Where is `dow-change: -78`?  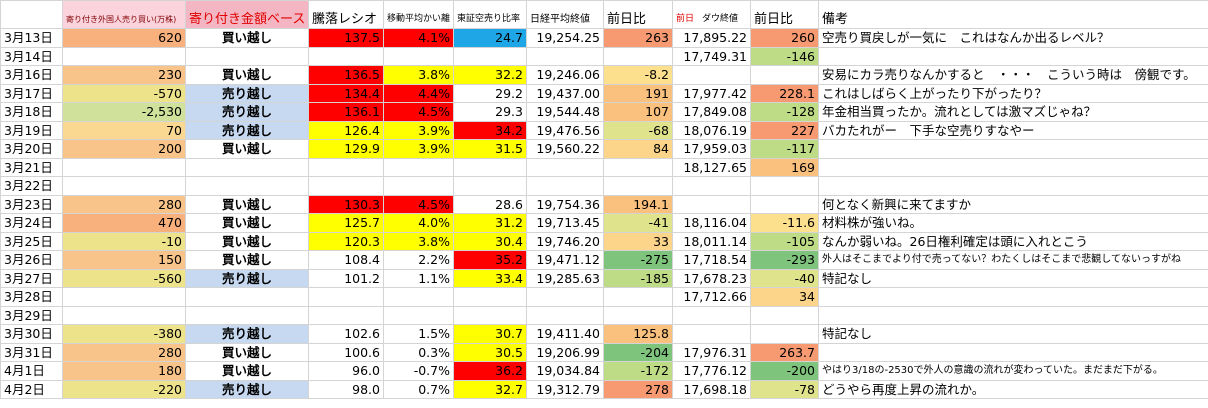 dow-change: -78 is located at coordinates (784, 389).